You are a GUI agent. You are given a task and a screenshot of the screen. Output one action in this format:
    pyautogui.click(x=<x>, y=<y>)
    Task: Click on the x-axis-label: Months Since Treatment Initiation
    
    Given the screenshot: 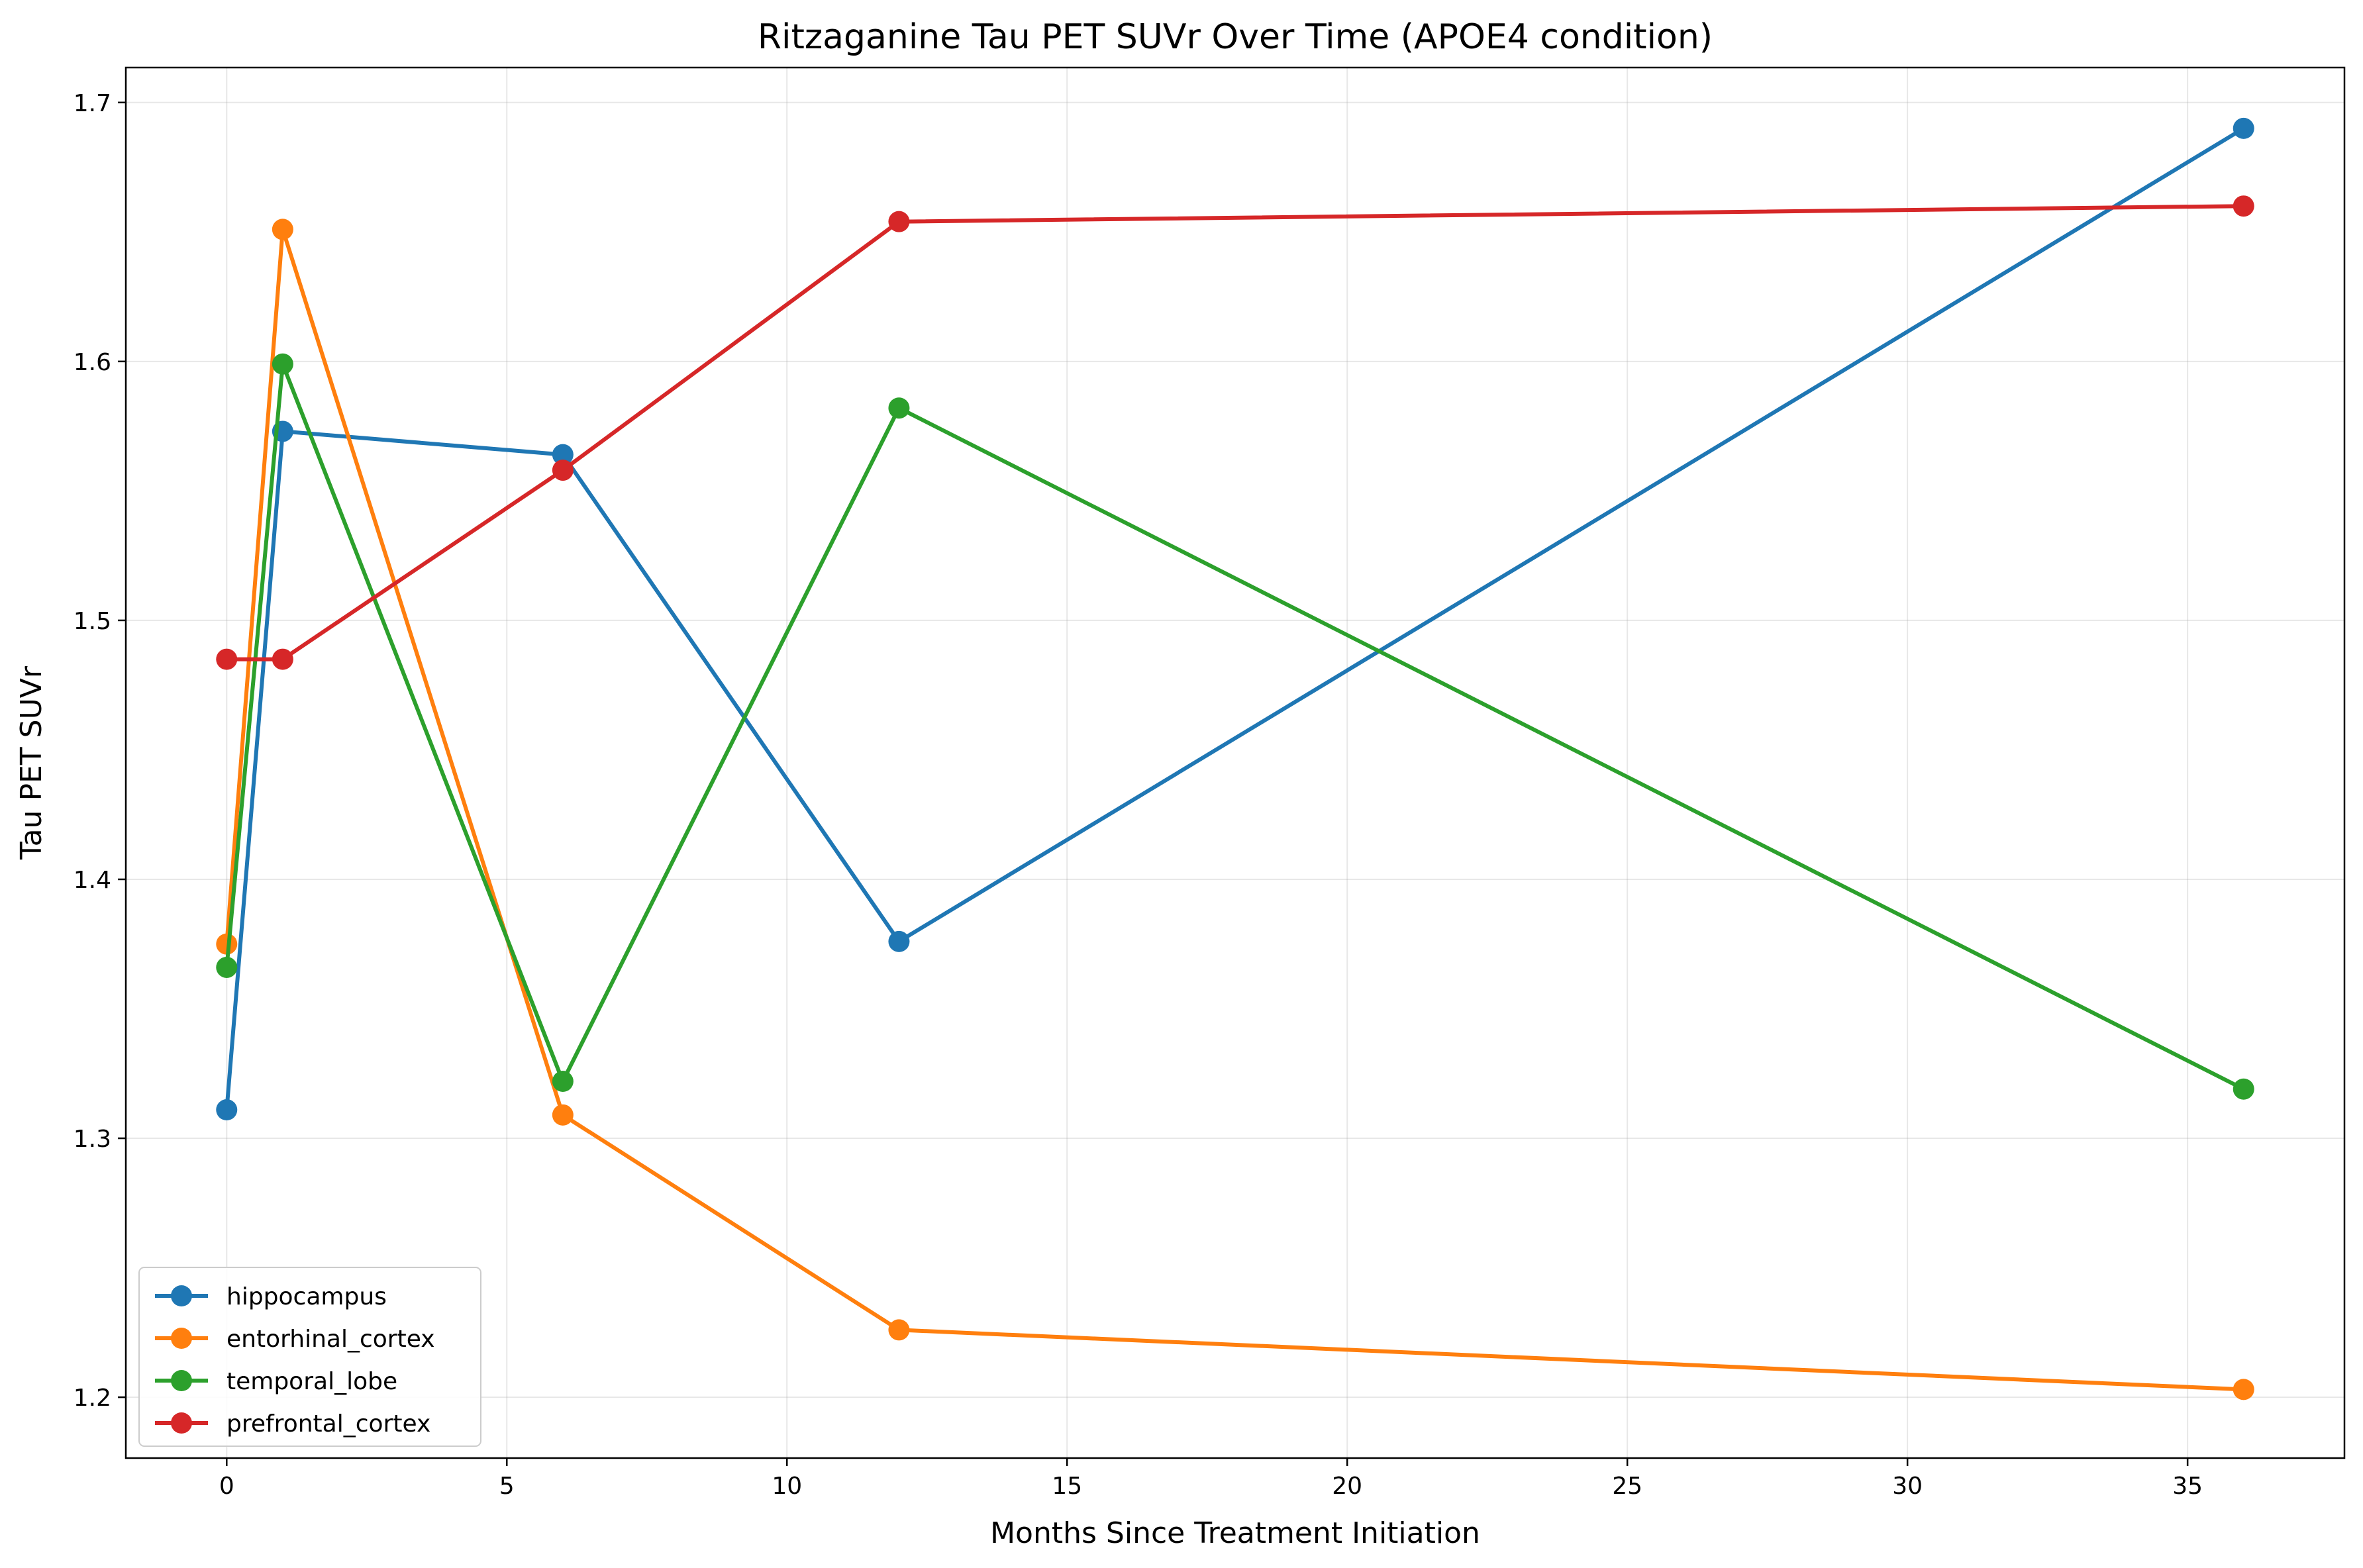 What is the action you would take?
    pyautogui.click(x=1235, y=1533)
    